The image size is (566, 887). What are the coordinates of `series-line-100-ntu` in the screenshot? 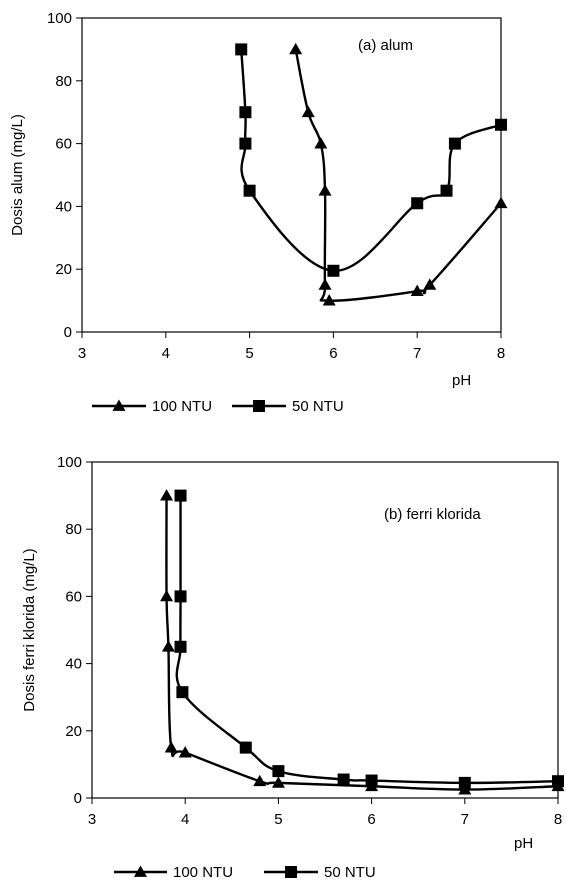 It's located at (398, 175).